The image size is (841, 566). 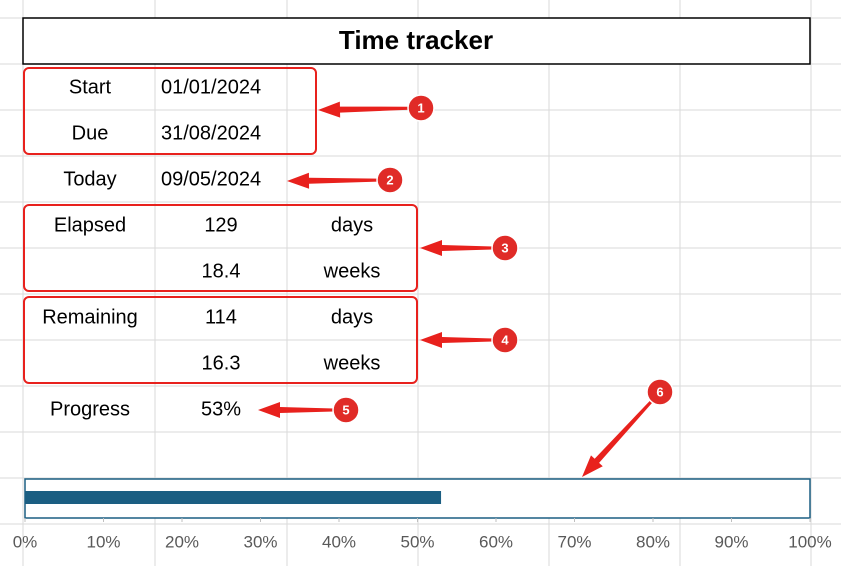 What do you see at coordinates (89, 179) in the screenshot?
I see `row-label: Today` at bounding box center [89, 179].